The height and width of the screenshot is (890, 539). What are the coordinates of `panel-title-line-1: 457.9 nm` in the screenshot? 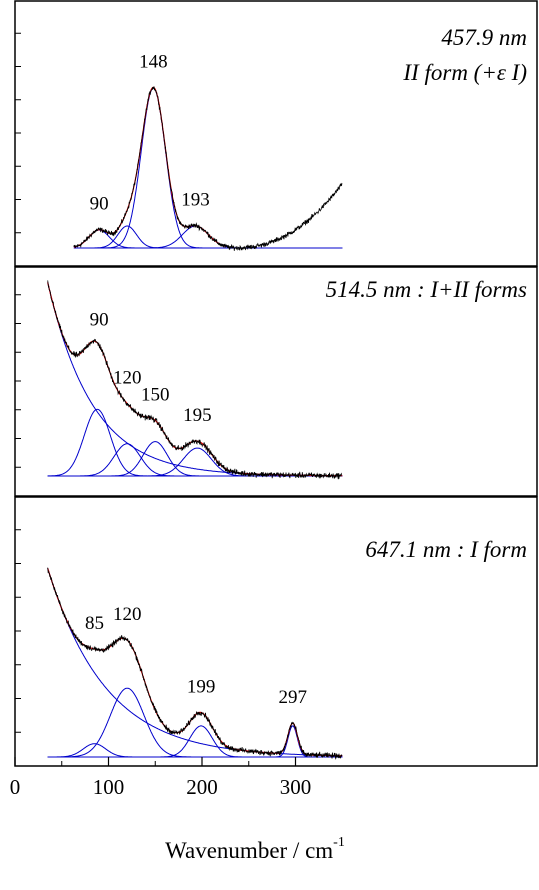 It's located at (484, 37).